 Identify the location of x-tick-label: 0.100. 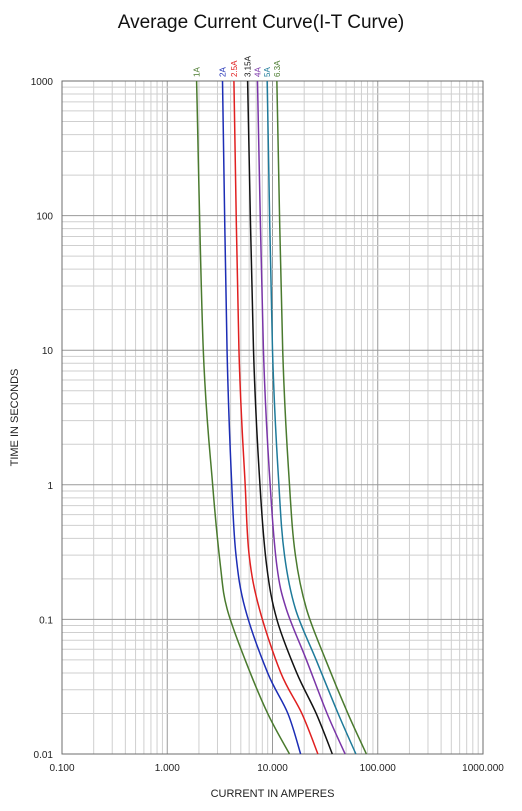
(61, 768).